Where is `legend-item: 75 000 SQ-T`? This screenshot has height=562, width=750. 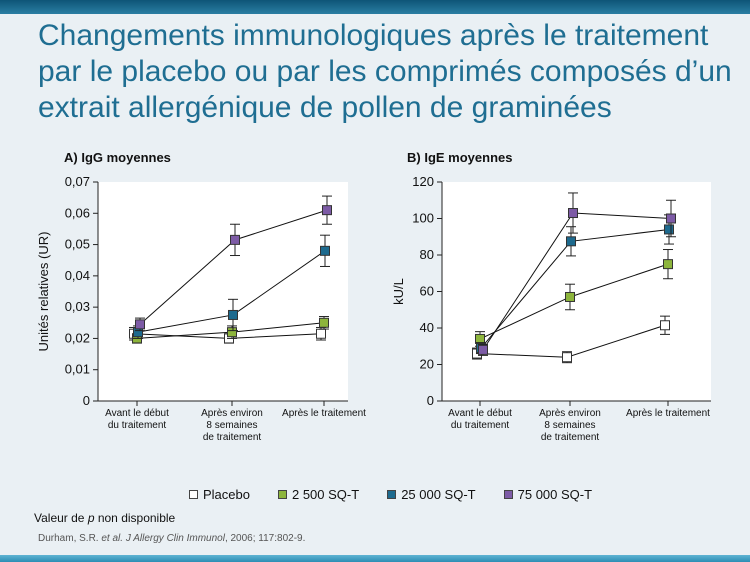 legend-item: 75 000 SQ-T is located at coordinates (548, 494).